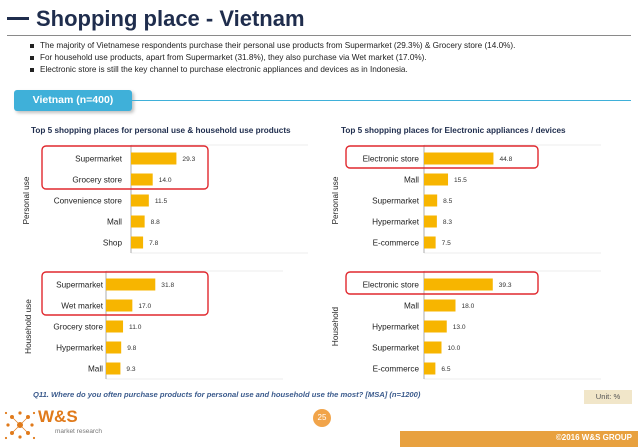 The width and height of the screenshot is (638, 447). Describe the element at coordinates (446, 243) in the screenshot. I see `data-label: 7.5` at that location.